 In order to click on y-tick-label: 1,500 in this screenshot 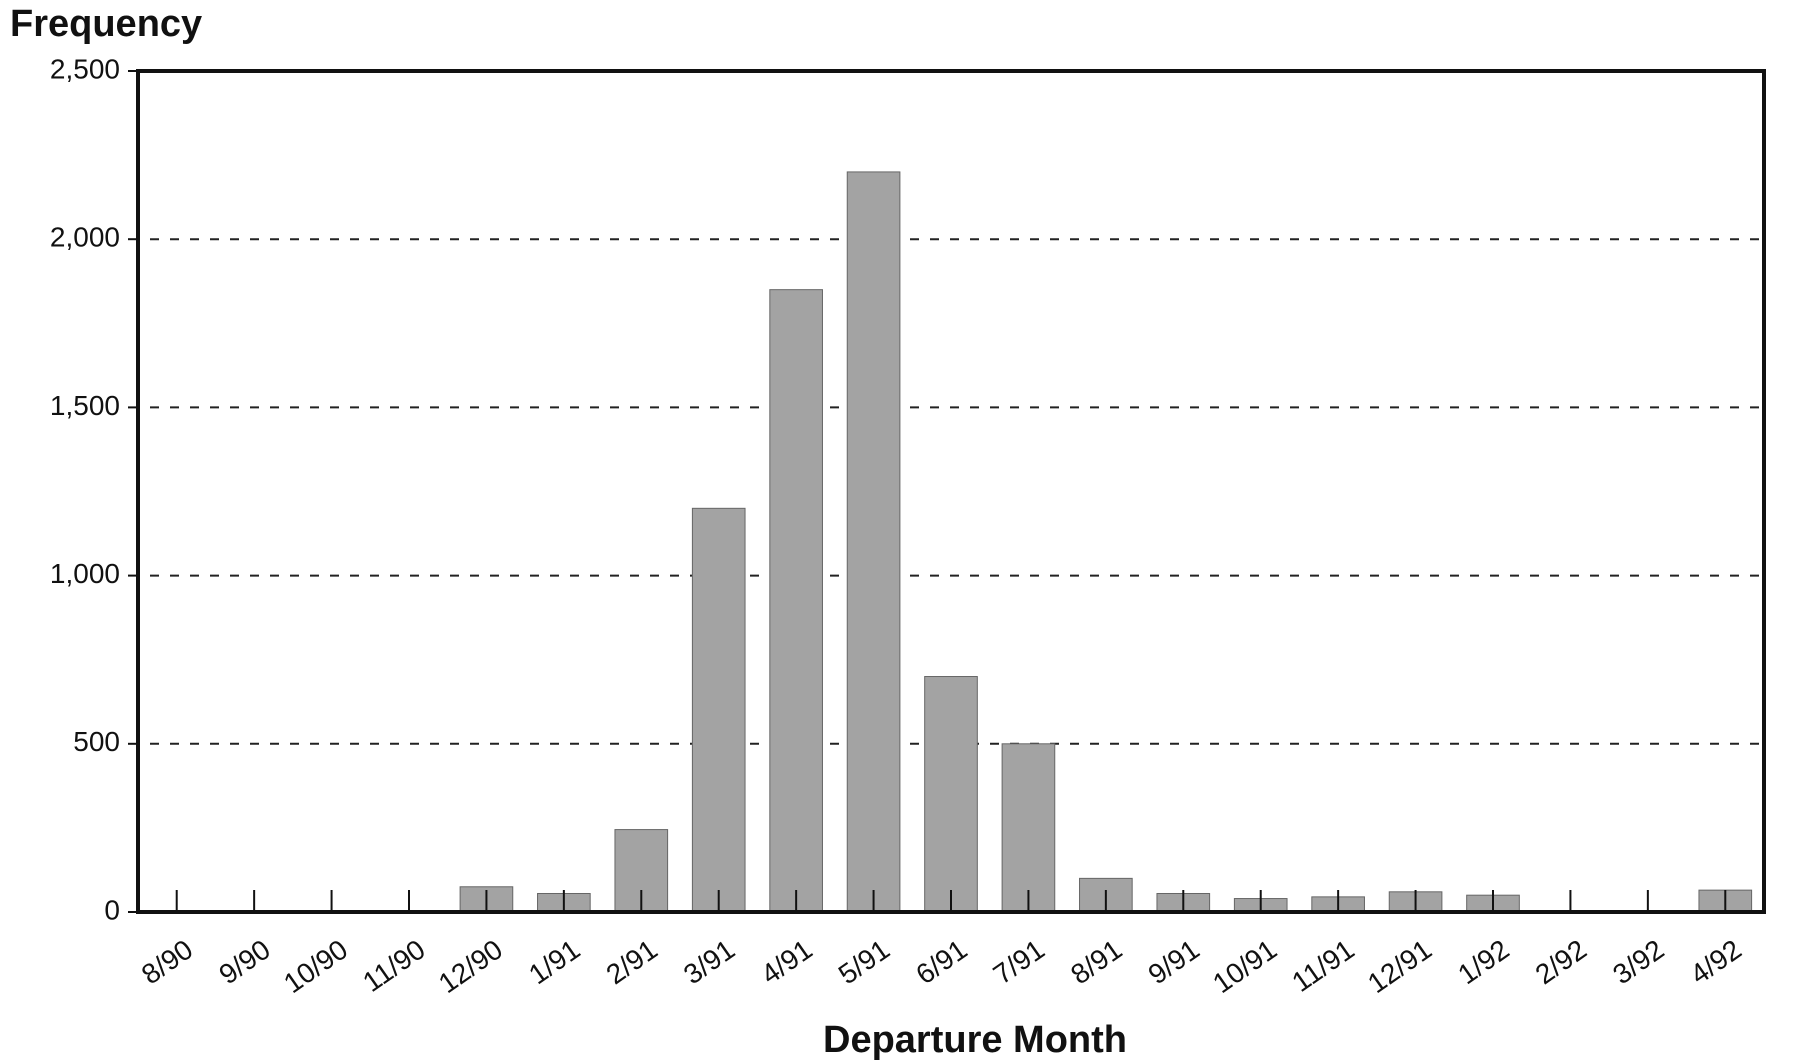, I will do `click(85, 405)`.